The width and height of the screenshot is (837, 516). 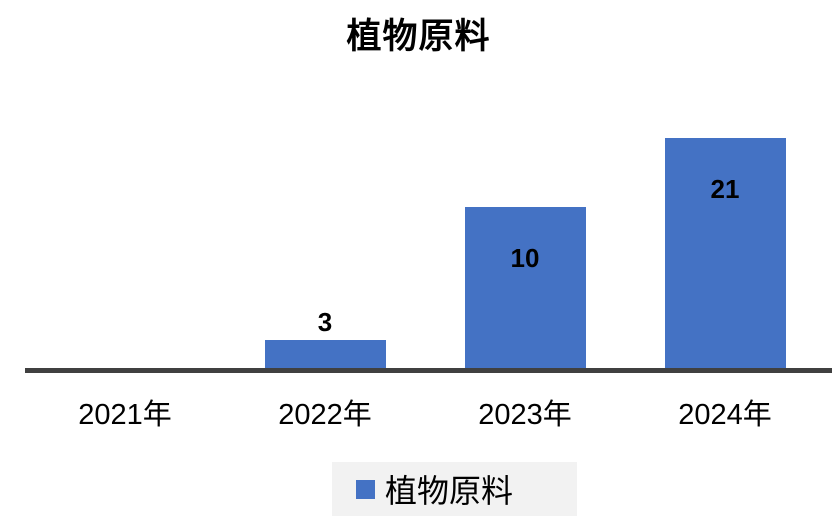 I want to click on x-axis-labels: 2021年 2022年 2023年 2024年, so click(x=425, y=412).